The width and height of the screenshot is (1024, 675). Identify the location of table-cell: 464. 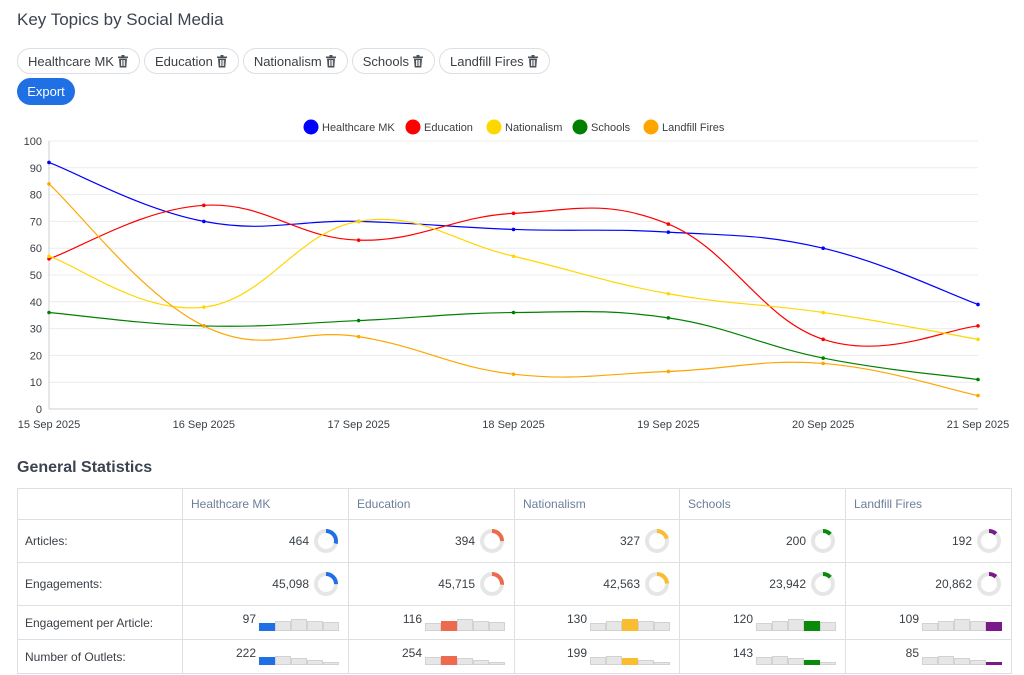
(265, 541).